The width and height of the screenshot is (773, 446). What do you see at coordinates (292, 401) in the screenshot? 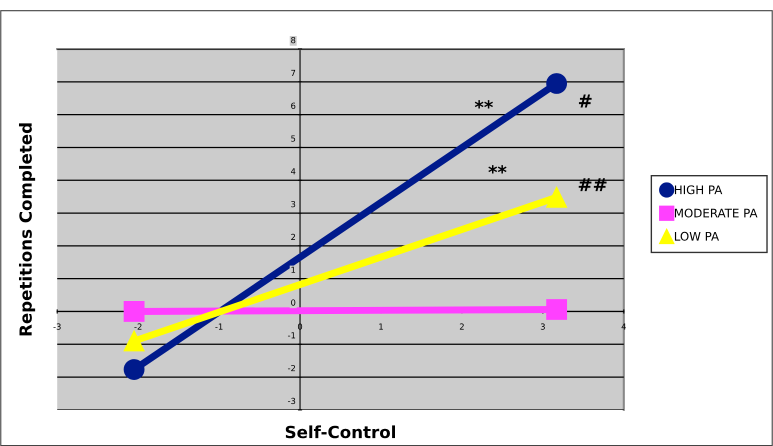
I see `y-tick-label: -3` at bounding box center [292, 401].